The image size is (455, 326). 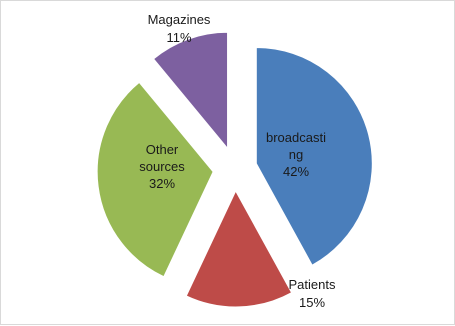 What do you see at coordinates (296, 137) in the screenshot?
I see `slice-label-line: broadcasti` at bounding box center [296, 137].